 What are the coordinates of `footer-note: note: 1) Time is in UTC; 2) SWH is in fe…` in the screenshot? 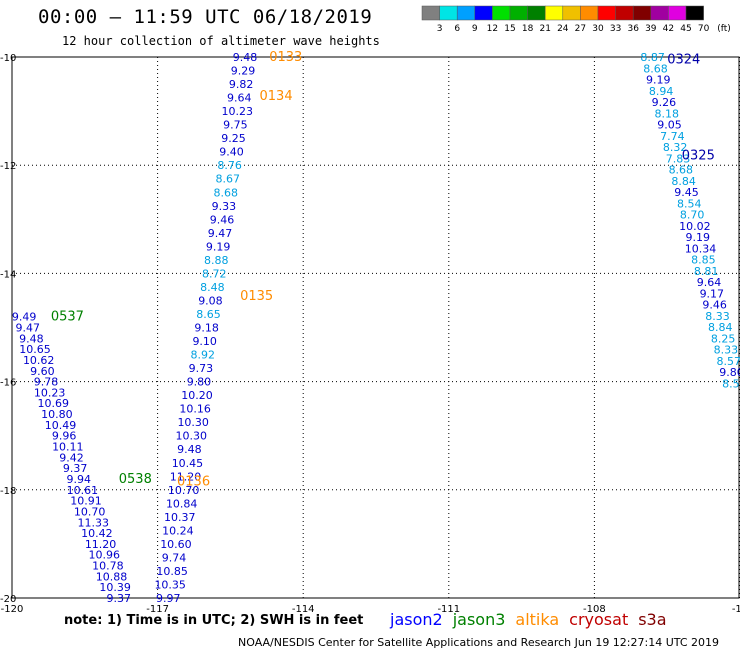 It's located at (214, 620).